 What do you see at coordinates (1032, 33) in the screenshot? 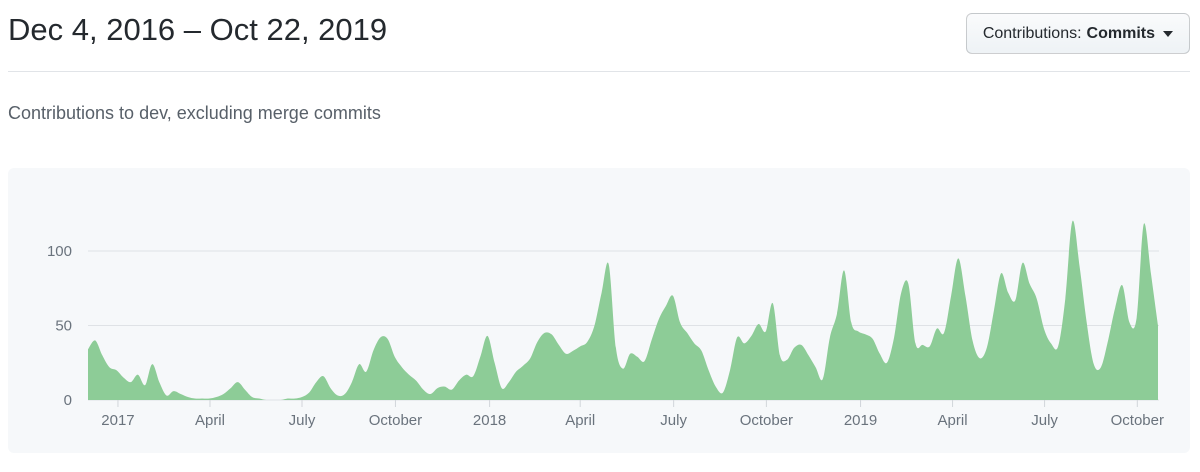
I see `filter-button-label: Contributions:` at bounding box center [1032, 33].